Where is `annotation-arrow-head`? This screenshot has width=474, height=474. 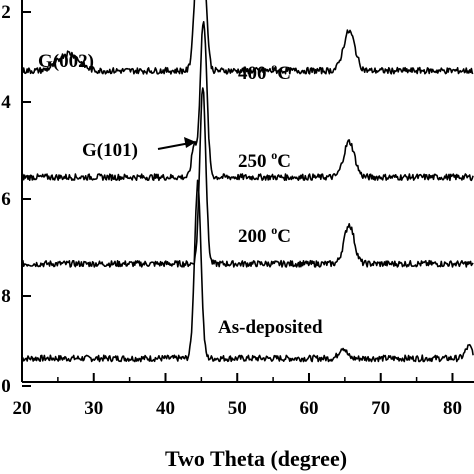
annotation-arrow-head is located at coordinates (190, 142).